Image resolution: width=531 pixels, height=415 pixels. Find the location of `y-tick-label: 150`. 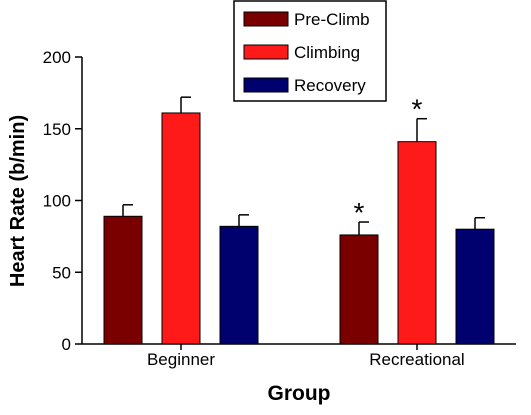

y-tick-label: 150 is located at coordinates (57, 129).